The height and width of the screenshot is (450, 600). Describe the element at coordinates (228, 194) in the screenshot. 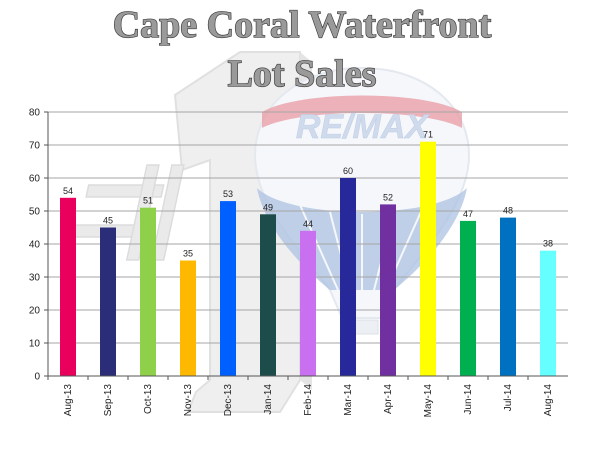

I see `data-label: 53` at that location.